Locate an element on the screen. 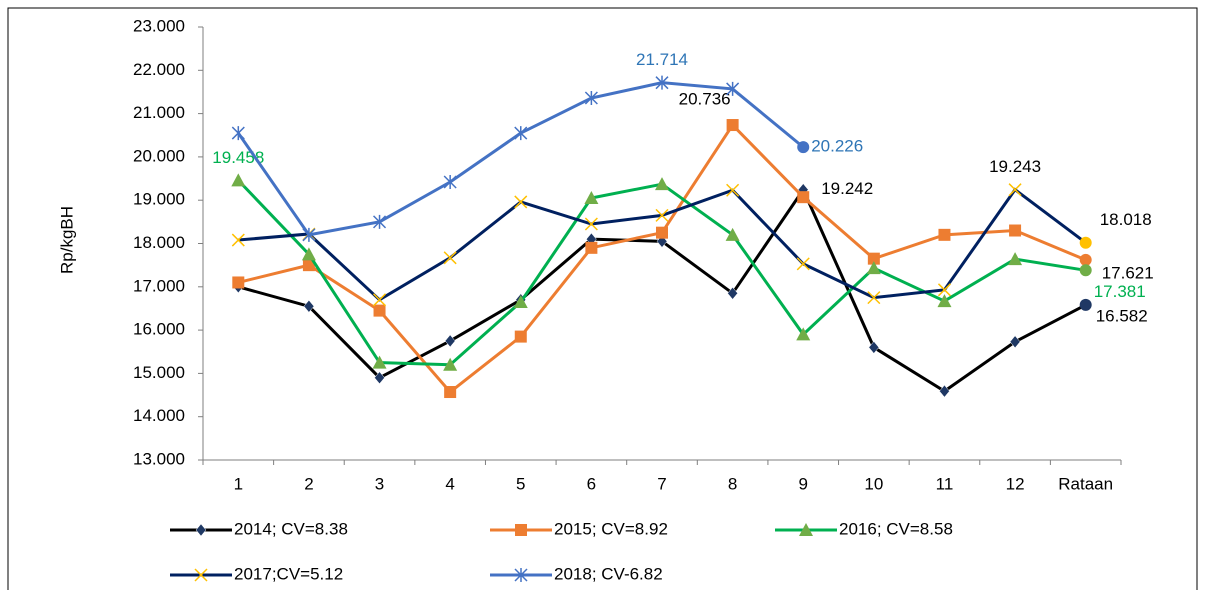 This screenshot has height=595, width=1205. y-tick-label: 14.000 is located at coordinates (159, 415).